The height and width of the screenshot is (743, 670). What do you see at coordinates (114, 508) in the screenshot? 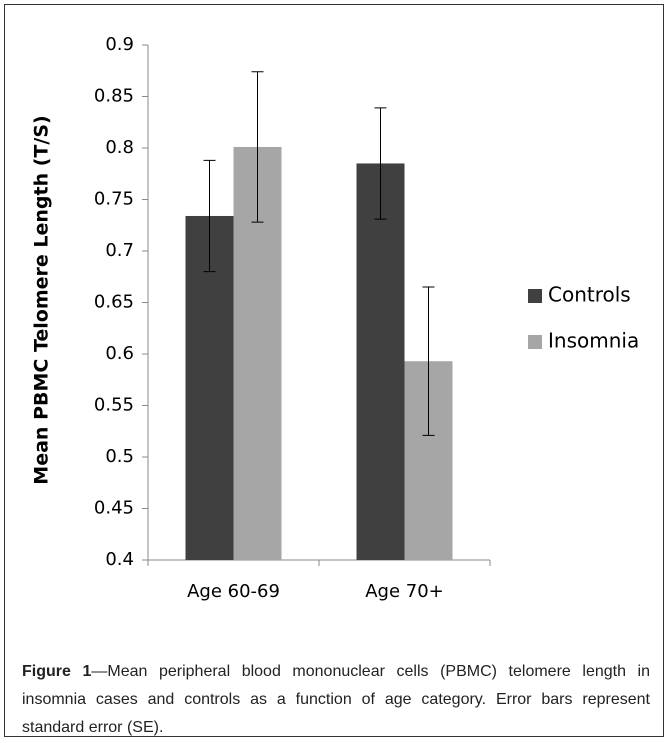
I see `y-tick-label: 0.45` at bounding box center [114, 508].